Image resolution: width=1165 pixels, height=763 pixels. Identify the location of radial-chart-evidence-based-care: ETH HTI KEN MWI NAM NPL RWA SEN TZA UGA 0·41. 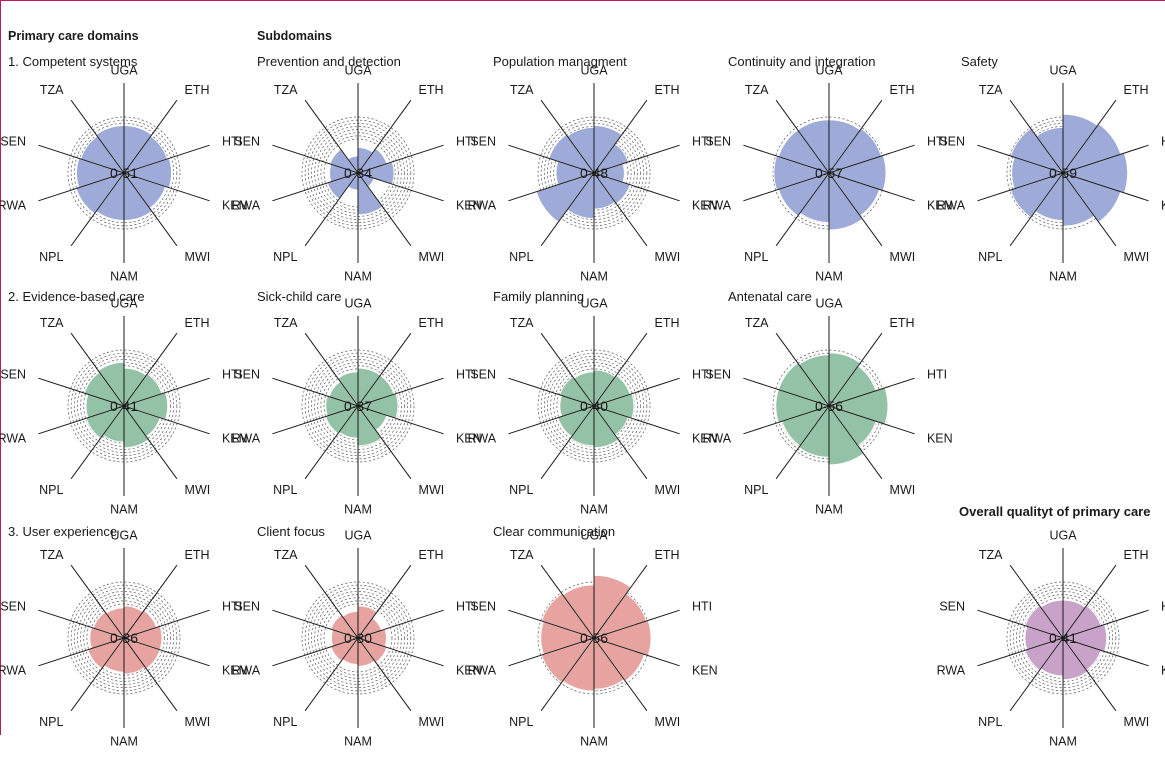
(124, 407).